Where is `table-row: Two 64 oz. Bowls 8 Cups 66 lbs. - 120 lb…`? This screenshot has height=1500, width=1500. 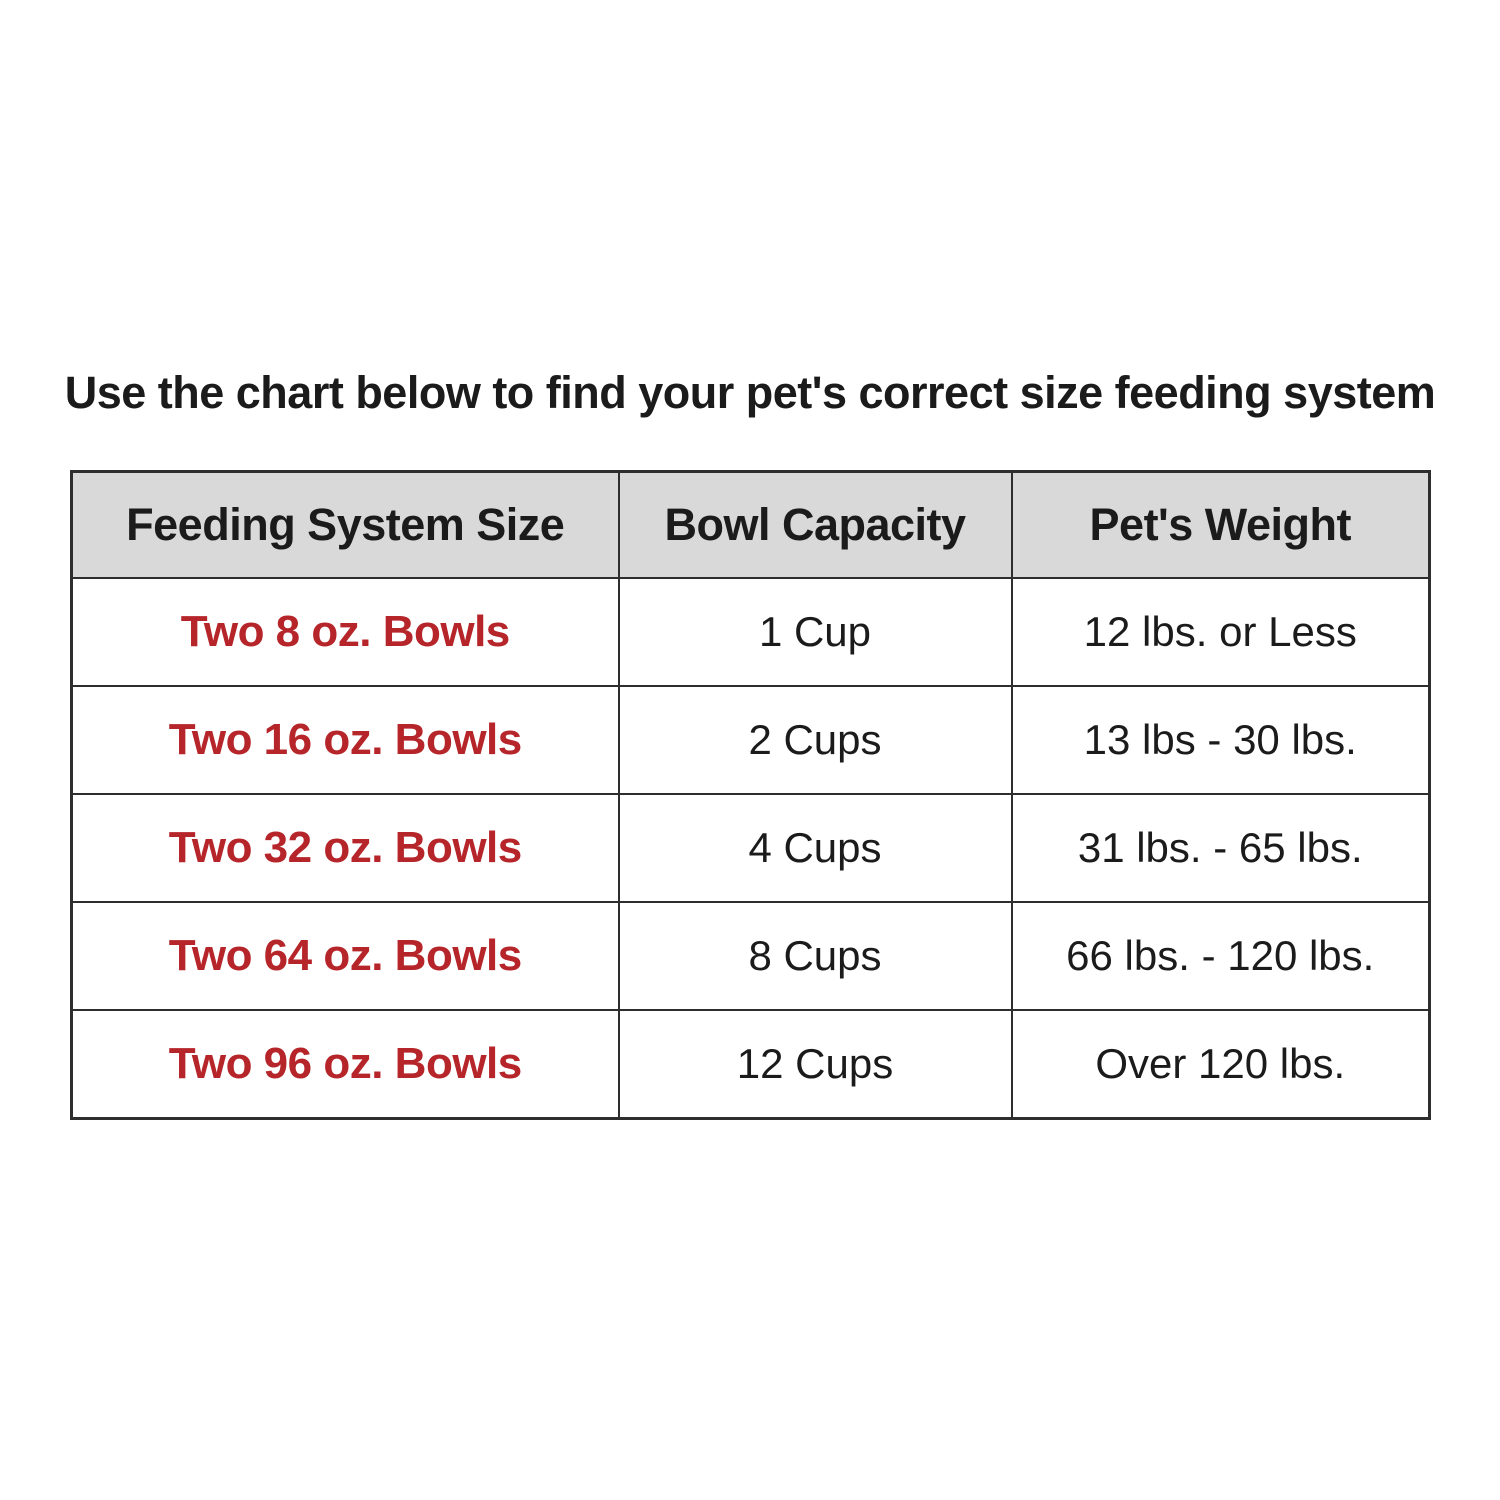 table-row: Two 64 oz. Bowls 8 Cups 66 lbs. - 120 lb… is located at coordinates (750, 956).